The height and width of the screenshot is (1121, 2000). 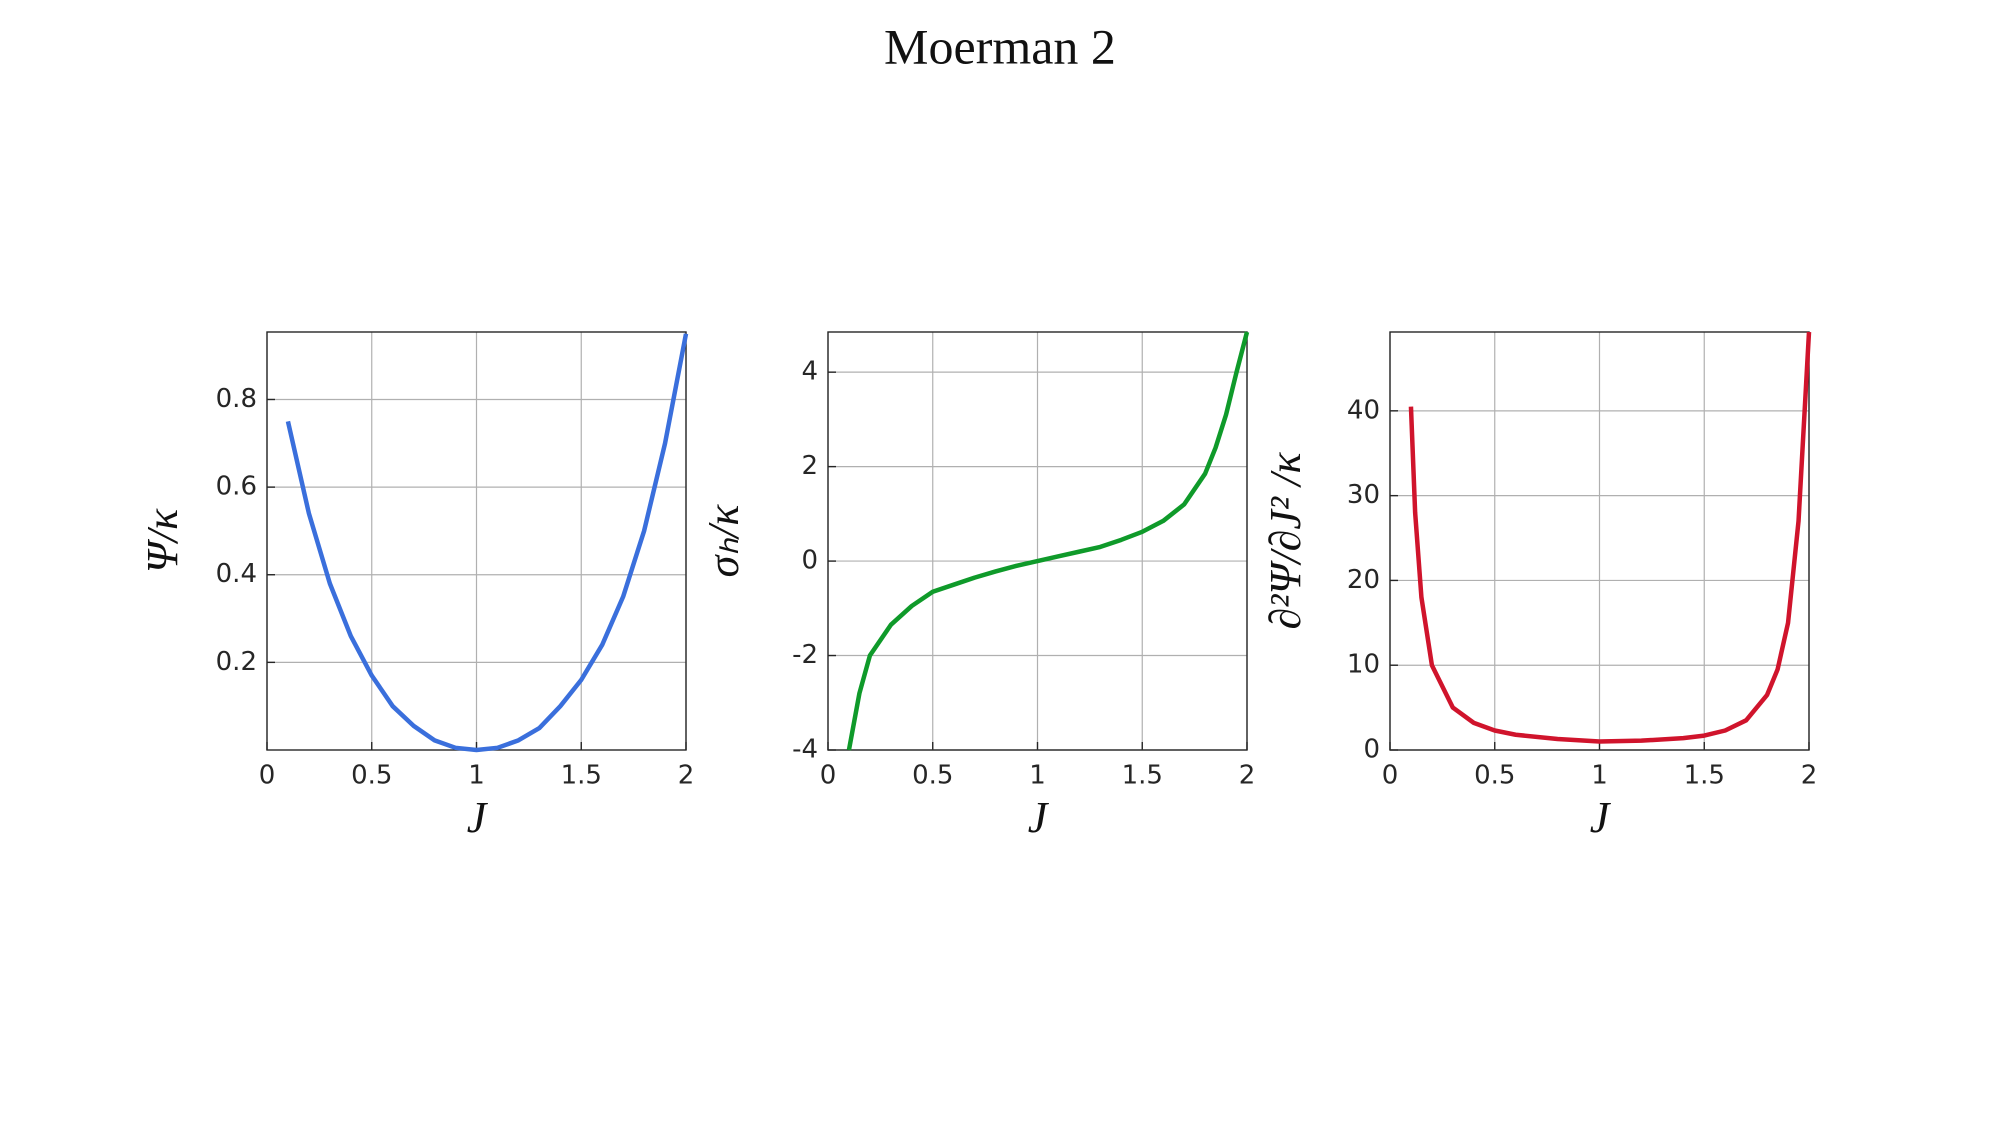 What do you see at coordinates (1363, 410) in the screenshot?
I see `y-tick-label: 40` at bounding box center [1363, 410].